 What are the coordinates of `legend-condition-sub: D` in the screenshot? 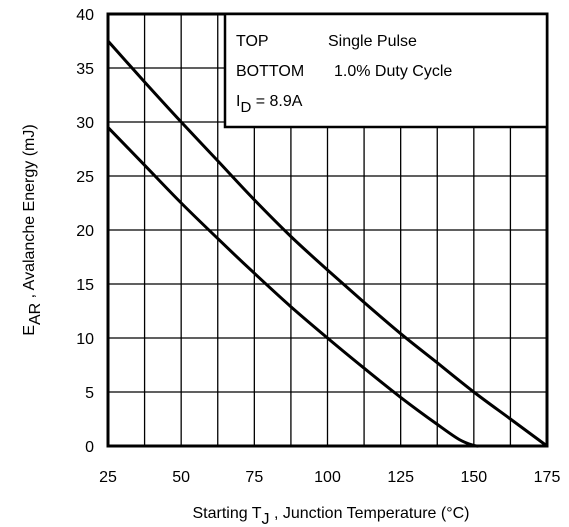 It's located at (245, 107).